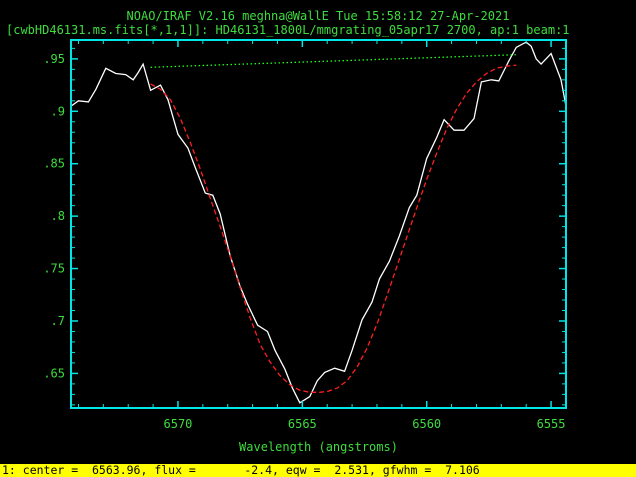 The height and width of the screenshot is (477, 636). I want to click on y-tick-label: .8, so click(58, 216).